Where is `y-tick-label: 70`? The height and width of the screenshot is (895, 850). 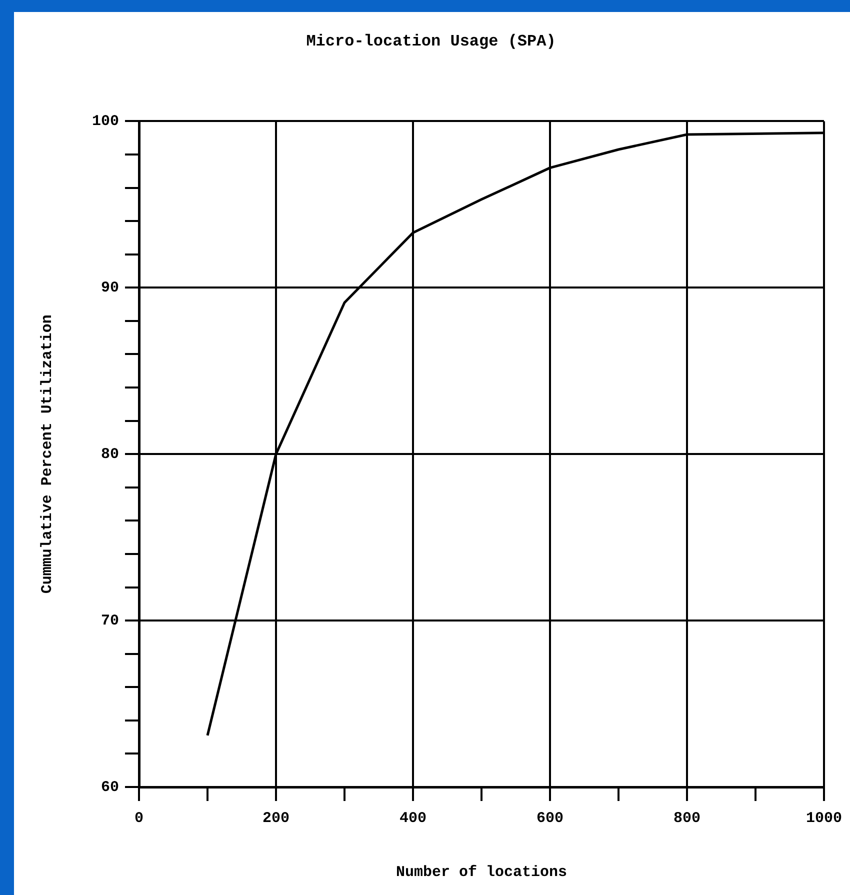
y-tick-label: 70 is located at coordinates (110, 621).